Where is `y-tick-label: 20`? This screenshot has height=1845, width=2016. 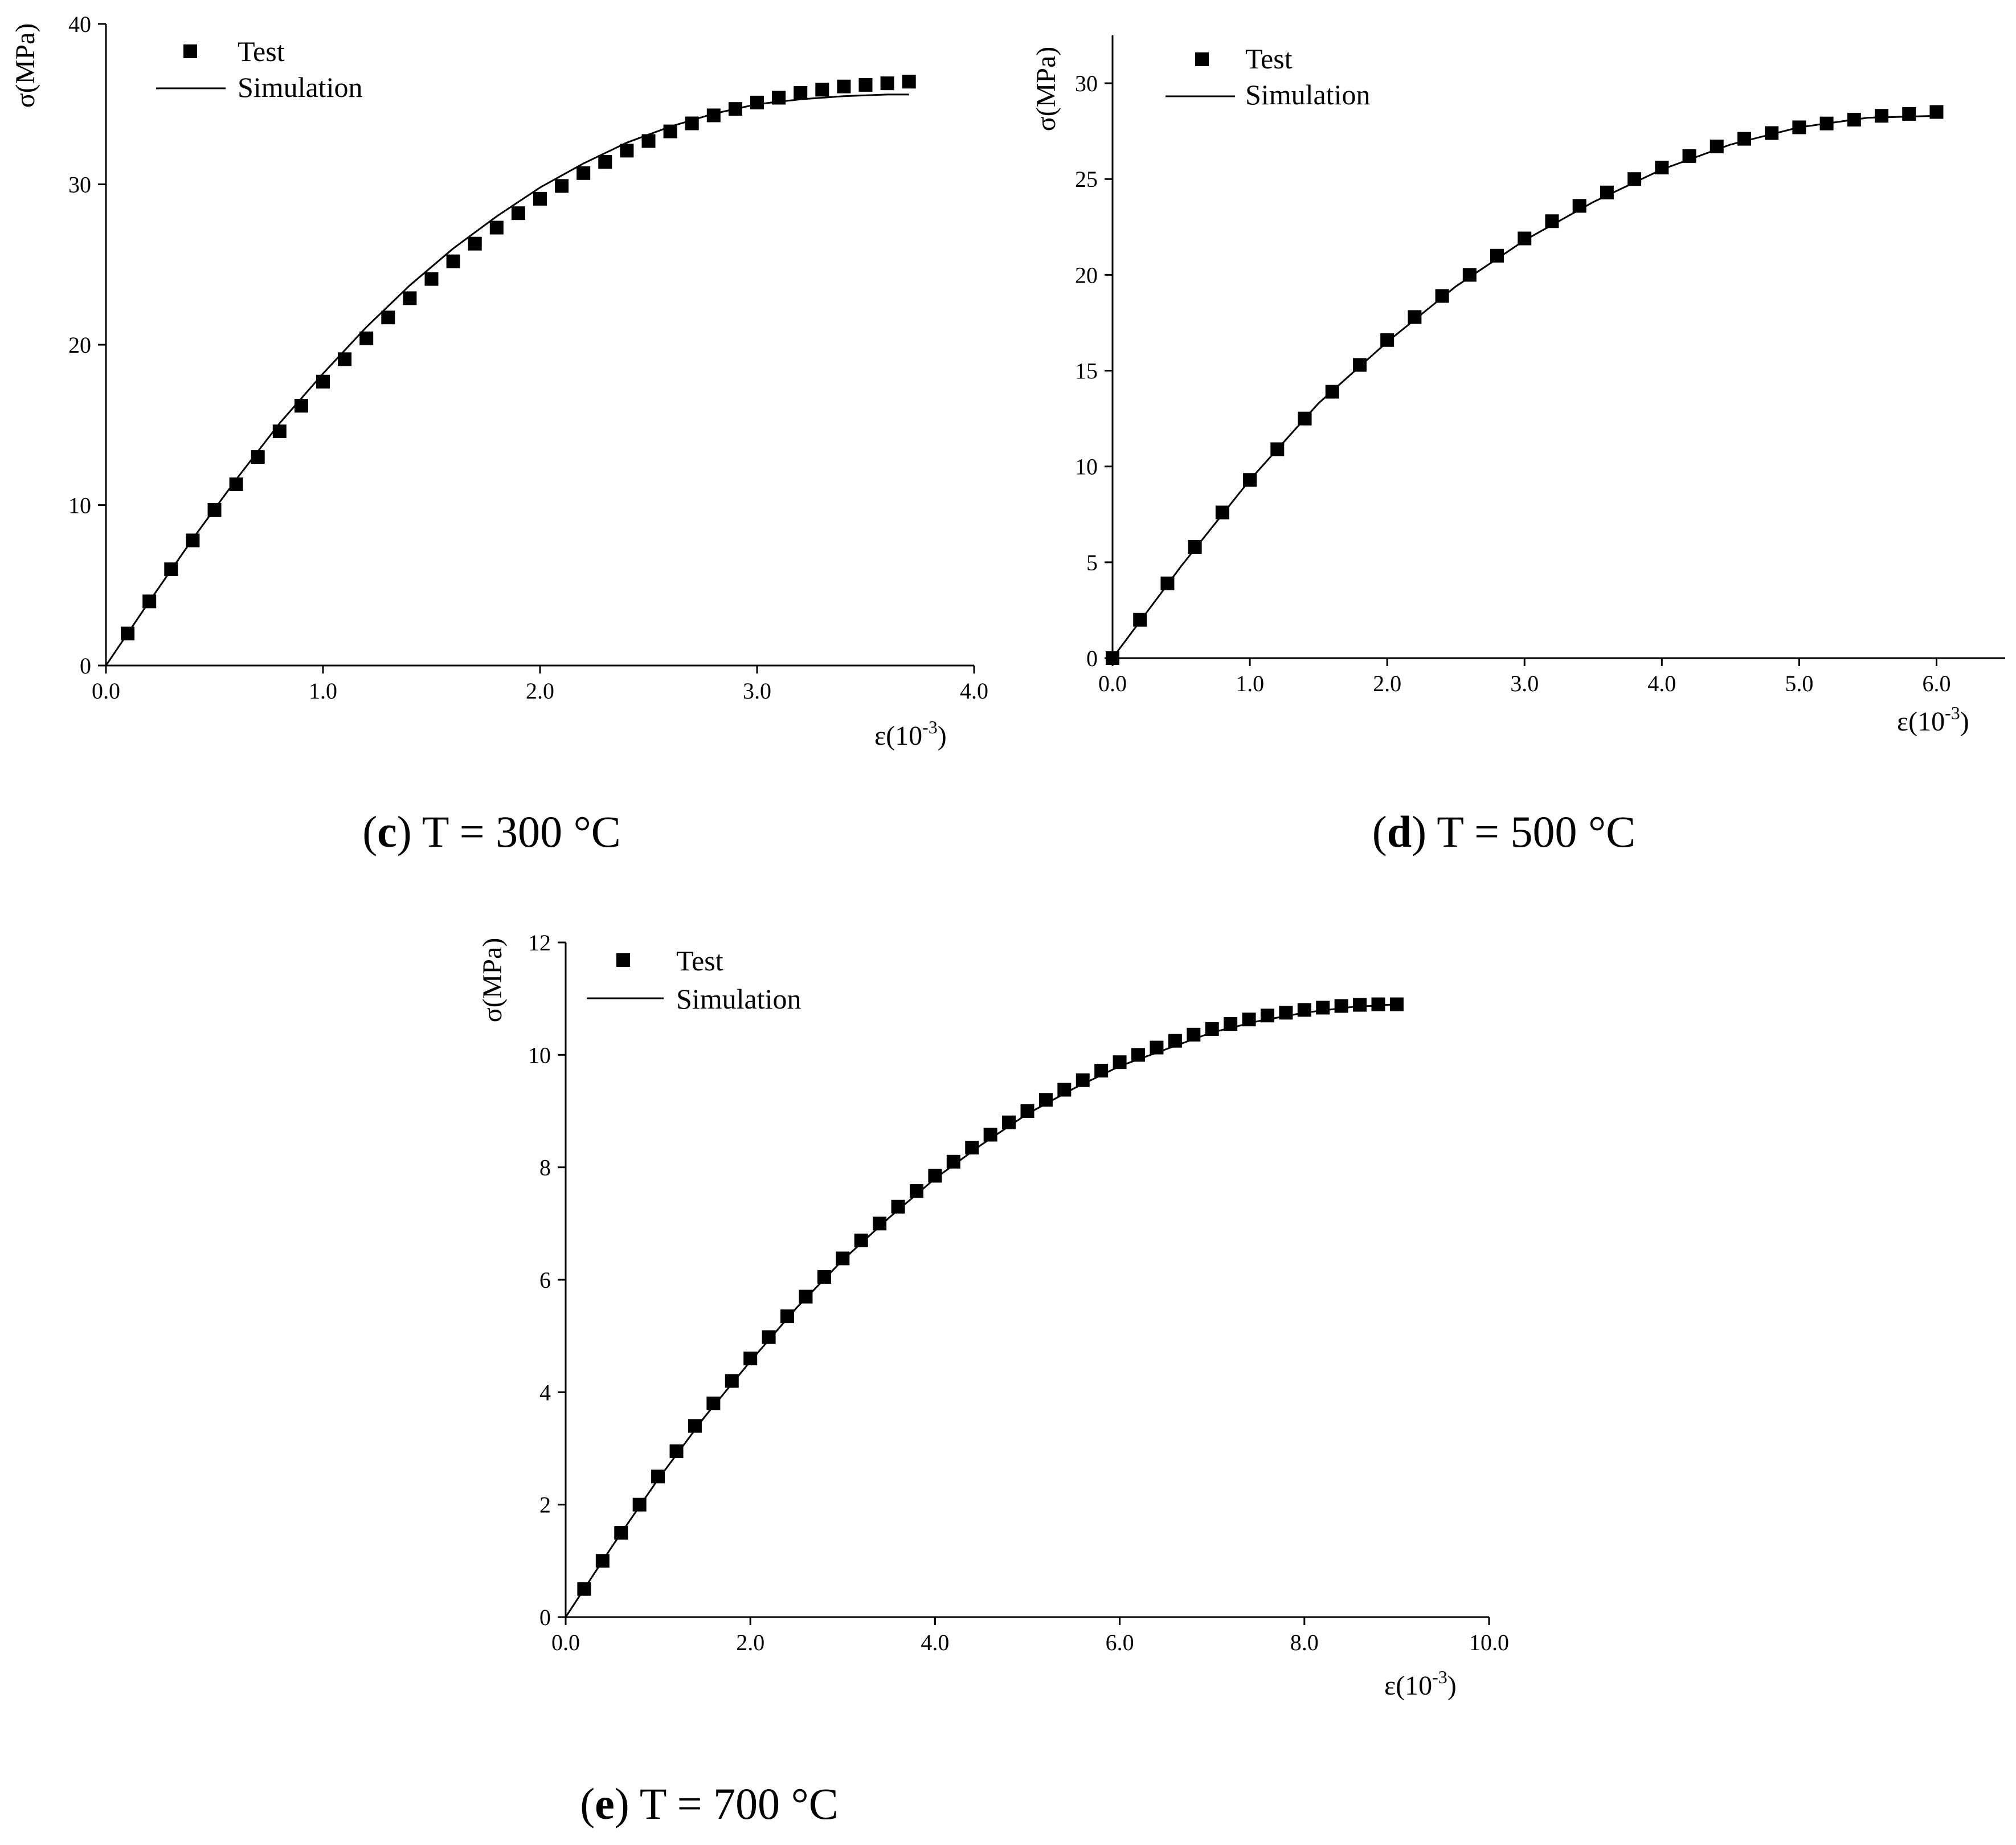 y-tick-label: 20 is located at coordinates (79, 345).